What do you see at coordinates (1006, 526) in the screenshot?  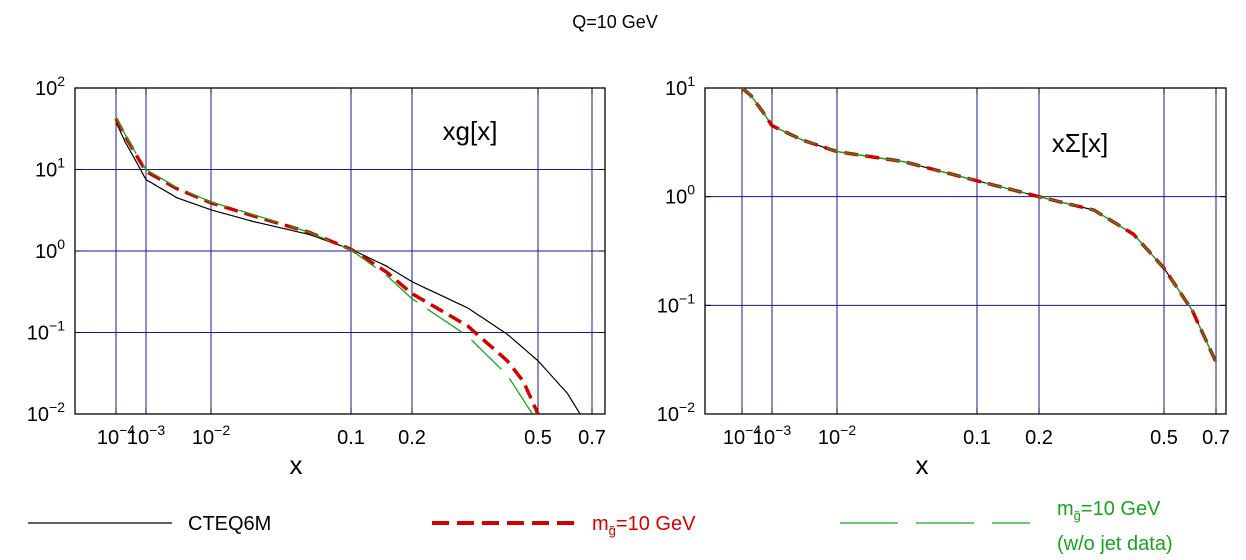 I see `legend-entry-mg10-nojet: mg̃=10 GeV (w/o jet data)` at bounding box center [1006, 526].